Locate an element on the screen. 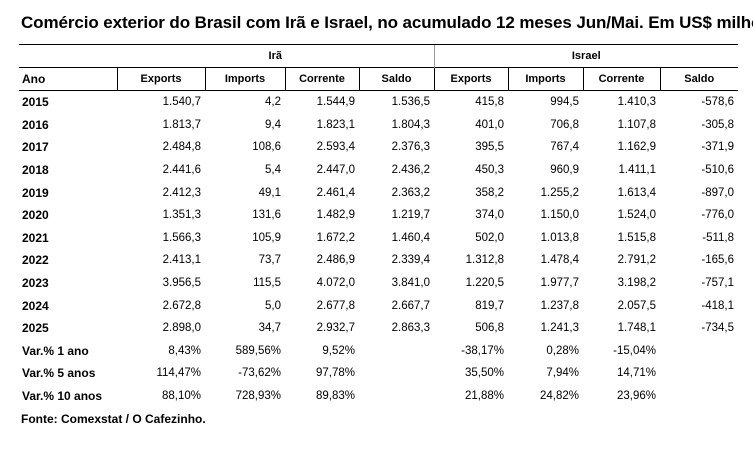 Image resolution: width=753 pixels, height=451 pixels. column-header-iran-exports: Exports is located at coordinates (160, 79).